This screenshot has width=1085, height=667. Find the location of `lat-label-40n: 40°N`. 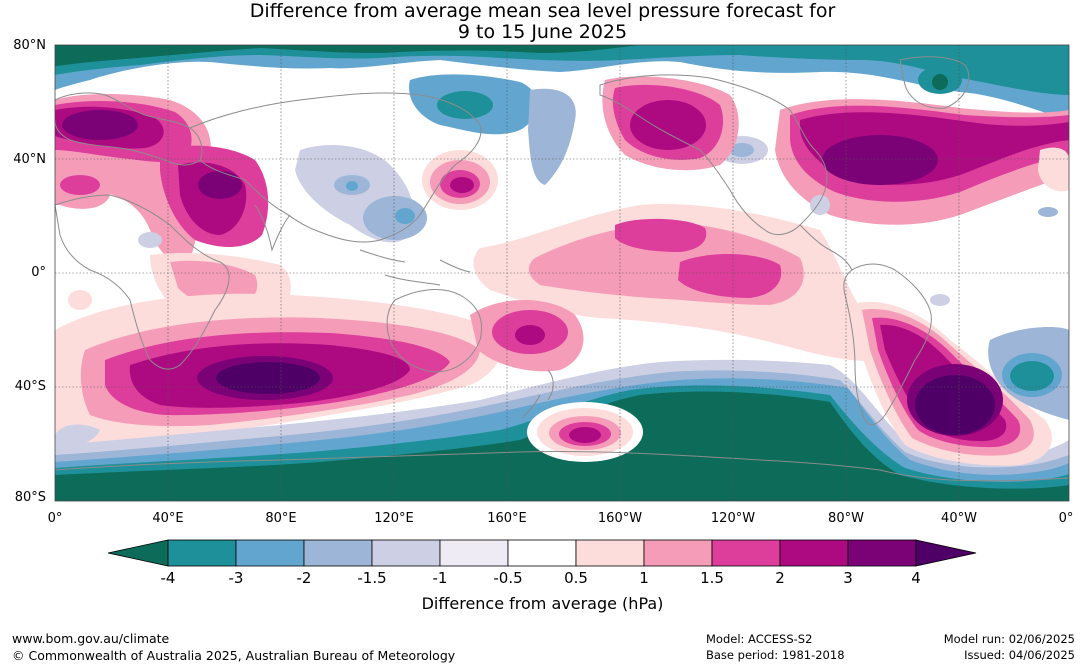

lat-label-40n: 40°N is located at coordinates (29, 159).